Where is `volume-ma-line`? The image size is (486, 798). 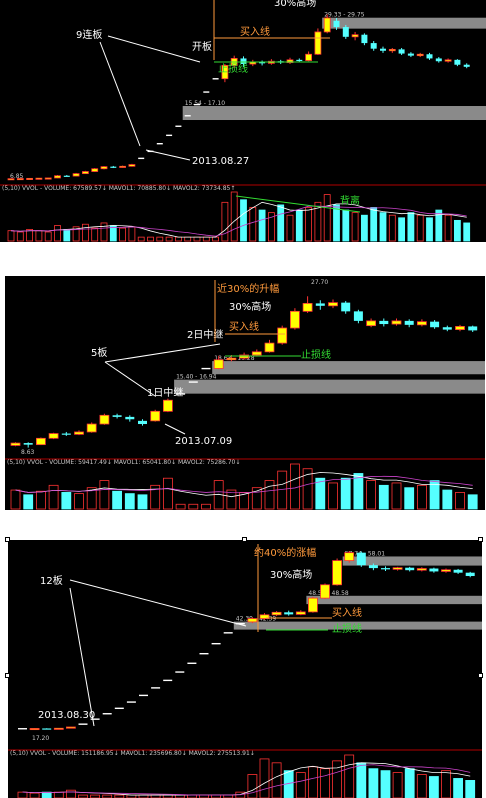 volume-ma-line is located at coordinates (238, 219).